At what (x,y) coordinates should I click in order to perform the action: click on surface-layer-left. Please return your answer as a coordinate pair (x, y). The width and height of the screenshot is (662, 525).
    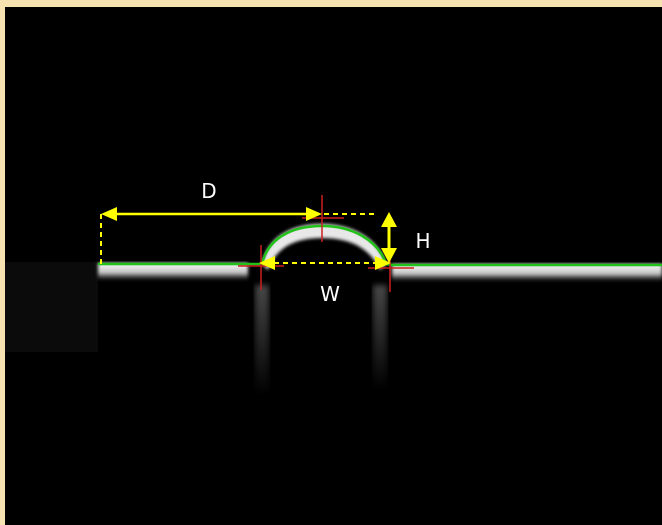
    Looking at the image, I should click on (173, 272).